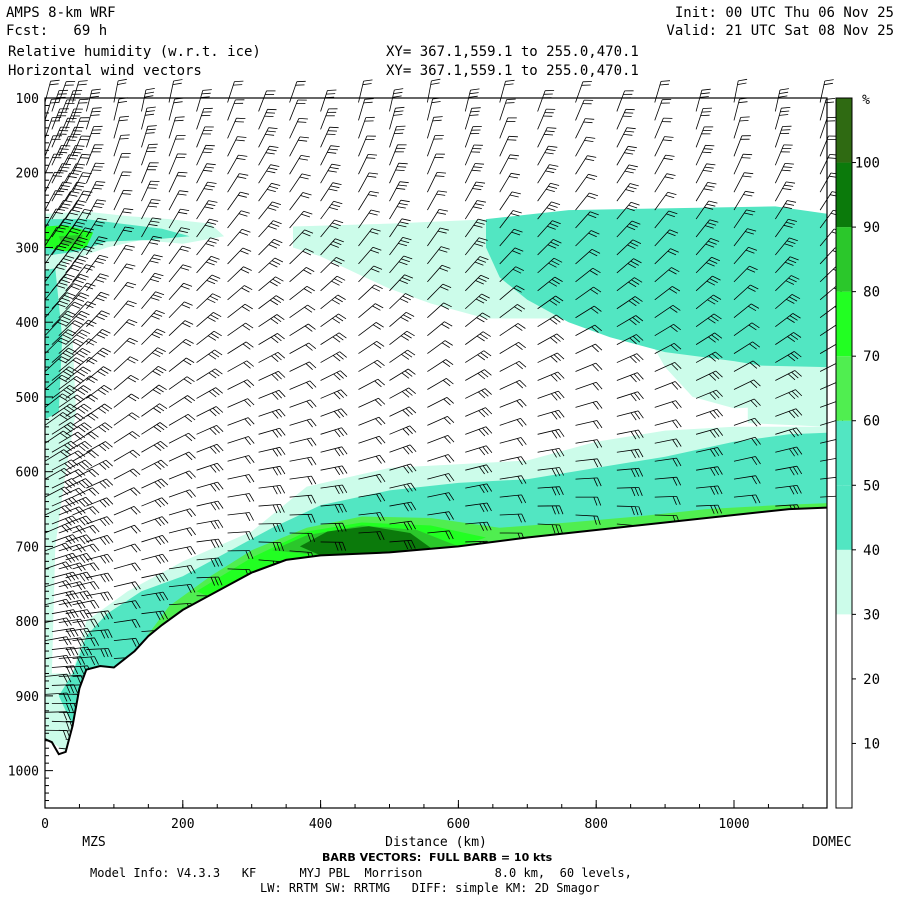 The height and width of the screenshot is (900, 900). What do you see at coordinates (844, 453) in the screenshot?
I see `colorbar-segment` at bounding box center [844, 453].